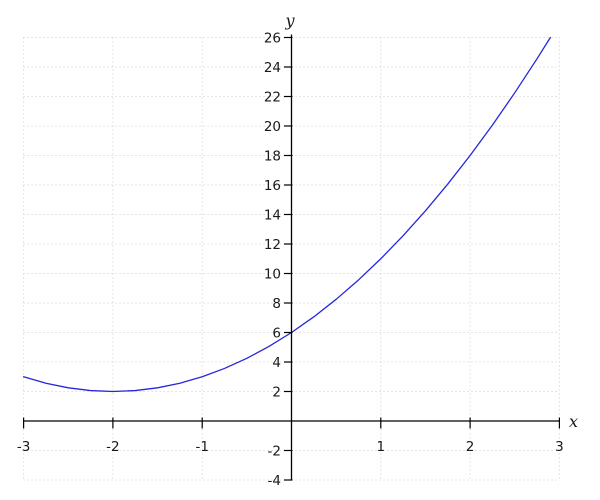  I want to click on x-axis-label: x, so click(573, 421).